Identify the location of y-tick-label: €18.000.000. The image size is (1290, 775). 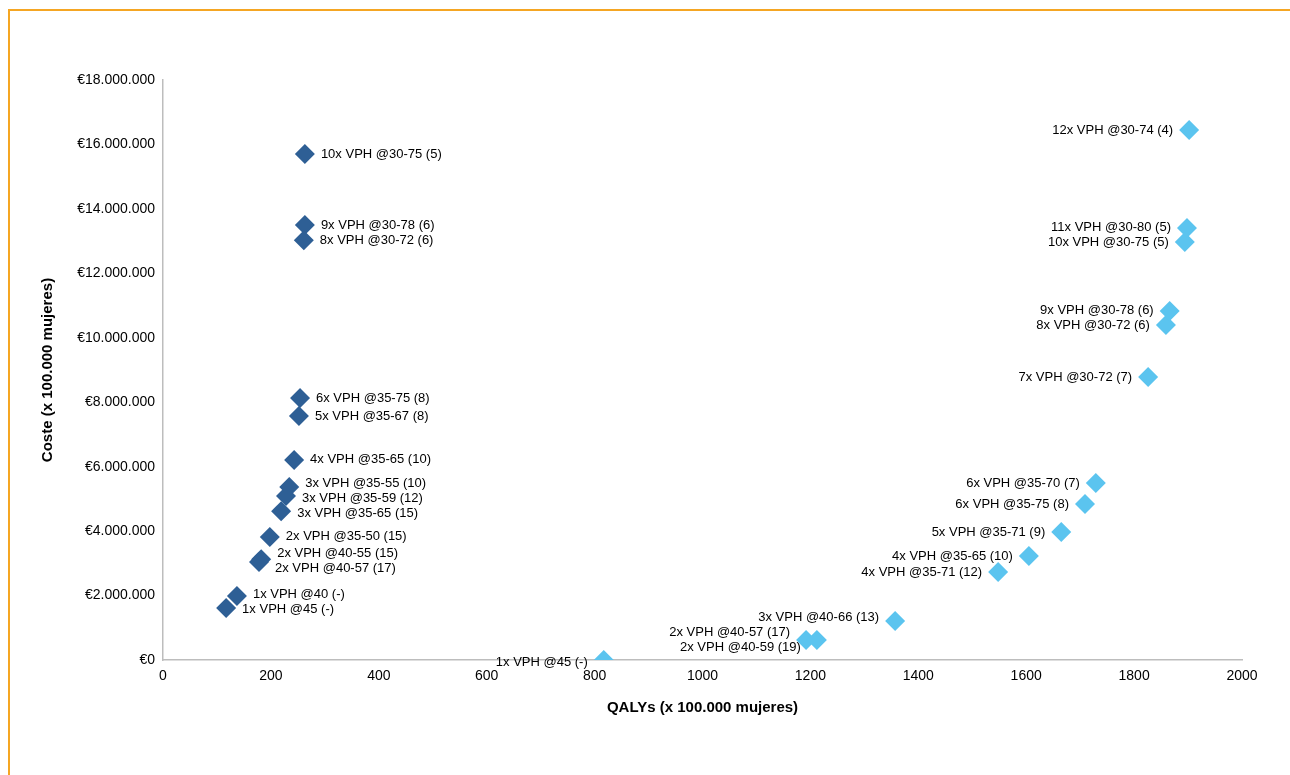
(116, 78).